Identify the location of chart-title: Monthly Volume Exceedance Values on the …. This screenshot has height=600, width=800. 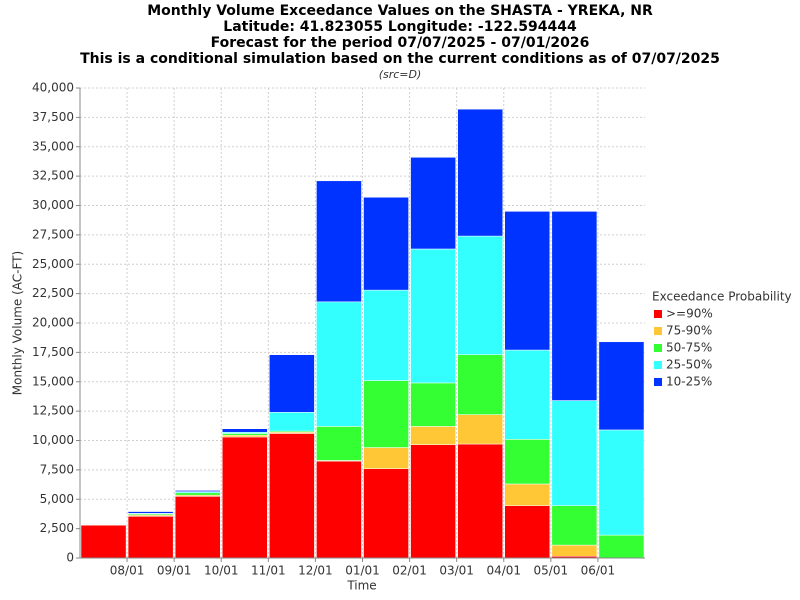
(400, 11).